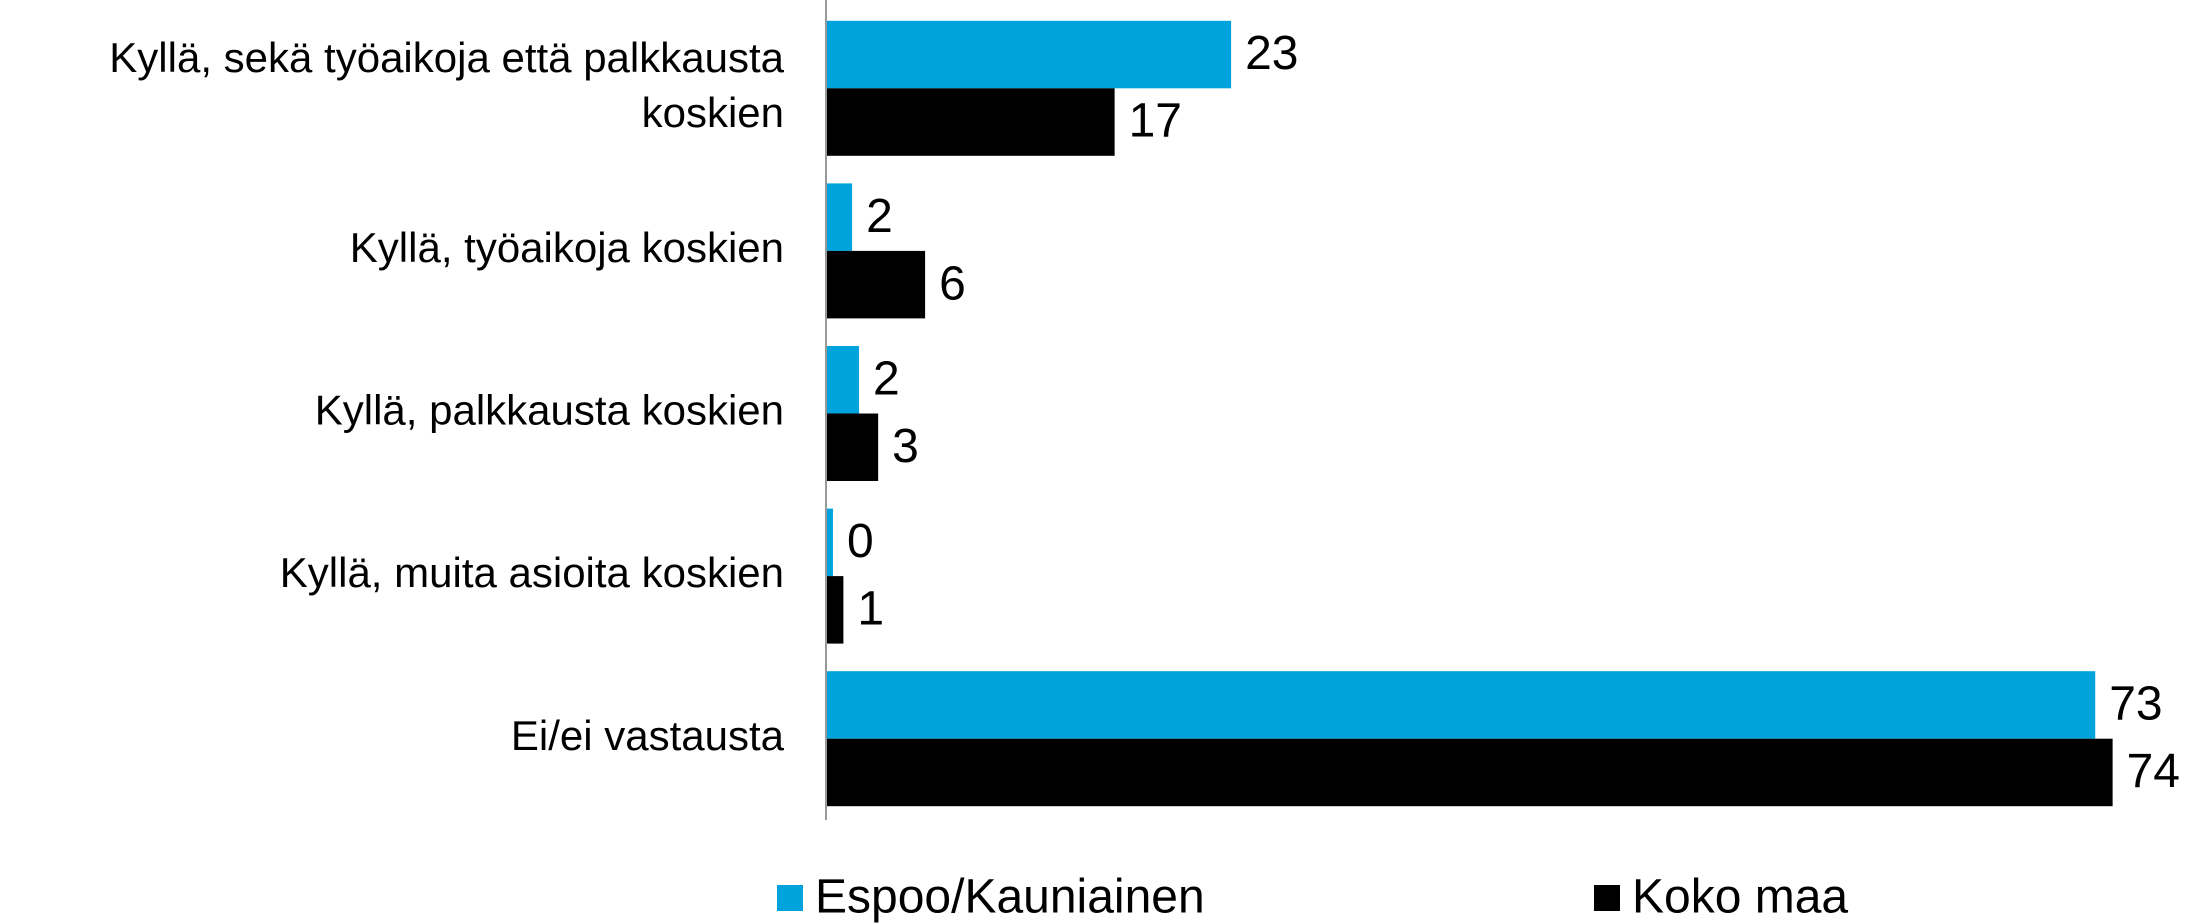 Image resolution: width=2206 pixels, height=924 pixels. What do you see at coordinates (549, 410) in the screenshot?
I see `y-tick-label: Kyllä, palkkausta koskien` at bounding box center [549, 410].